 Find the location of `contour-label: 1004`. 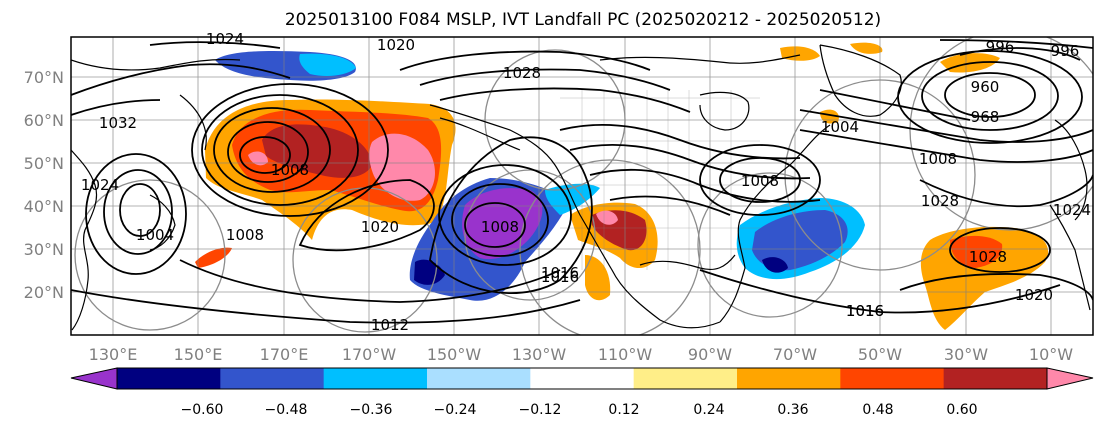

contour-label: 1004 is located at coordinates (155, 235).